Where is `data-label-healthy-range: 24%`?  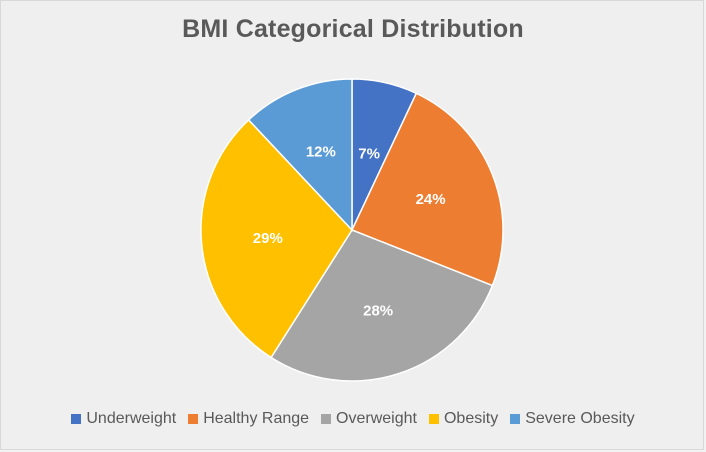 data-label-healthy-range: 24% is located at coordinates (431, 199).